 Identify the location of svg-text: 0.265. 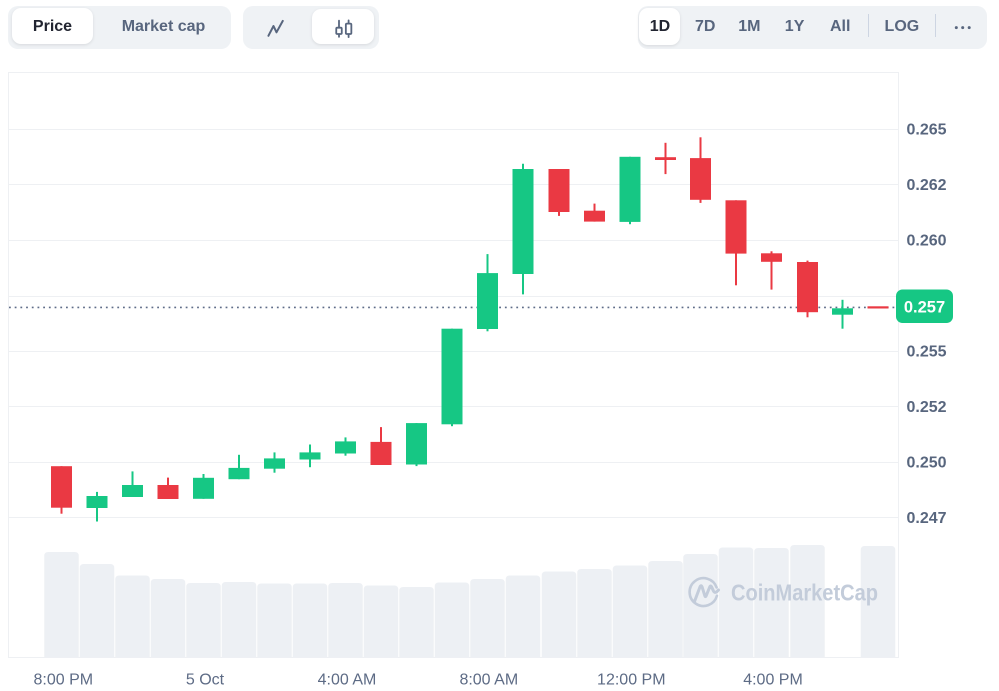
(927, 130).